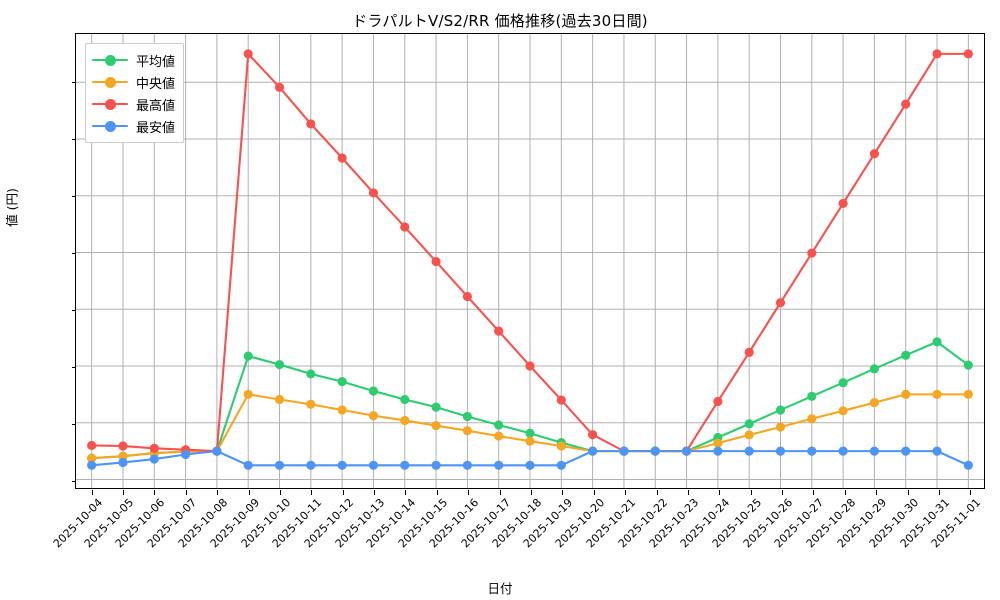 This screenshot has width=1000, height=600. Describe the element at coordinates (133, 104) in the screenshot. I see `legend-item-2: 最高値` at that location.